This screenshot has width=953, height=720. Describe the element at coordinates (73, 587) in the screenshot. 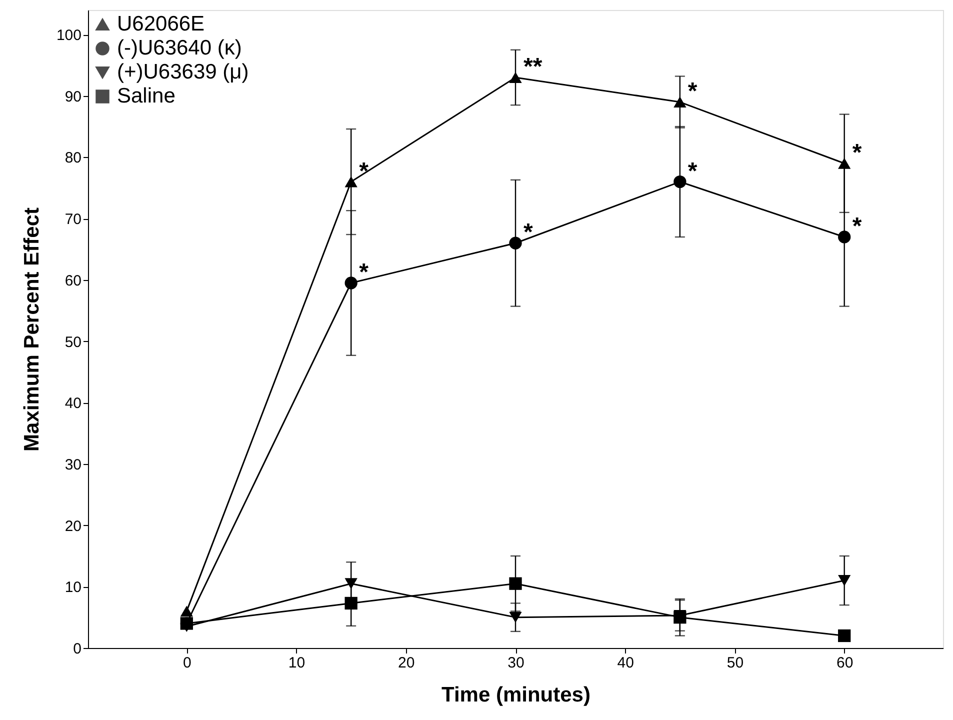

I see `y-tick-label: 10` at that location.